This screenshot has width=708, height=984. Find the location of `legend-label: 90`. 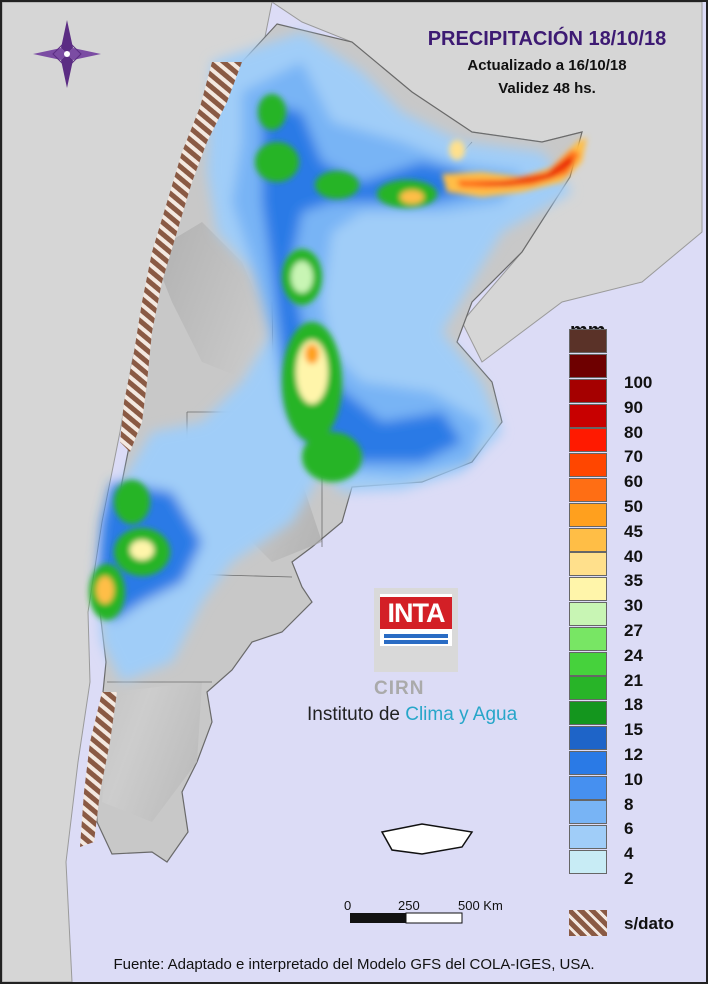

legend-label: 90 is located at coordinates (633, 407).